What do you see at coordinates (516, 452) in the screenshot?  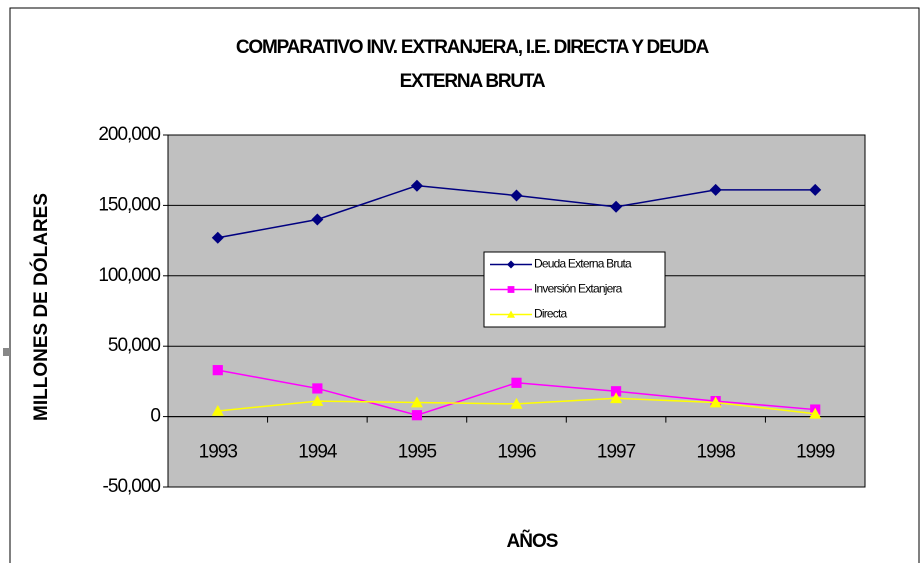 I see `x-tick-label: 1996` at bounding box center [516, 452].